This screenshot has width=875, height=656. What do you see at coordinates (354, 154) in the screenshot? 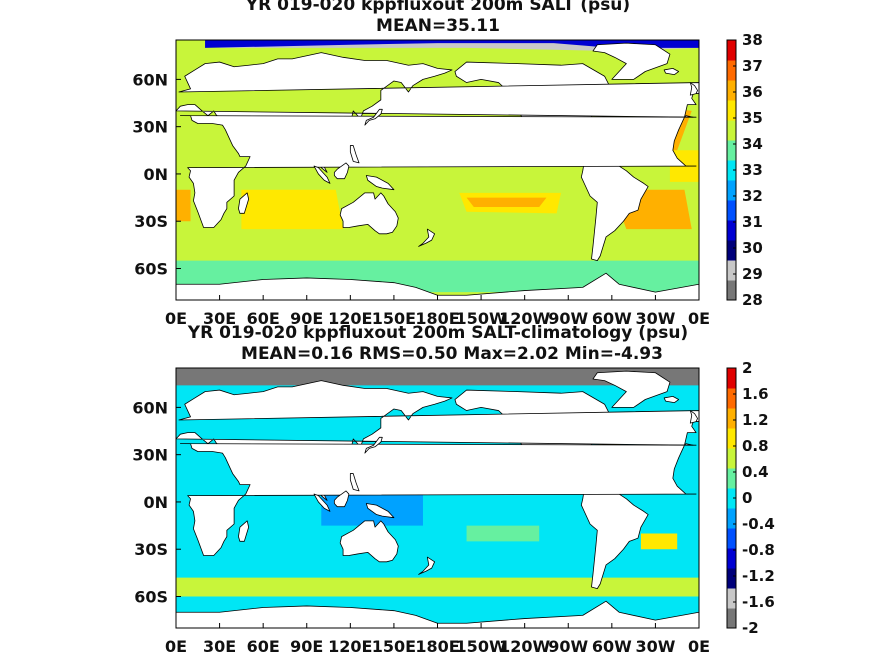
I see `land-philippines` at bounding box center [354, 154].